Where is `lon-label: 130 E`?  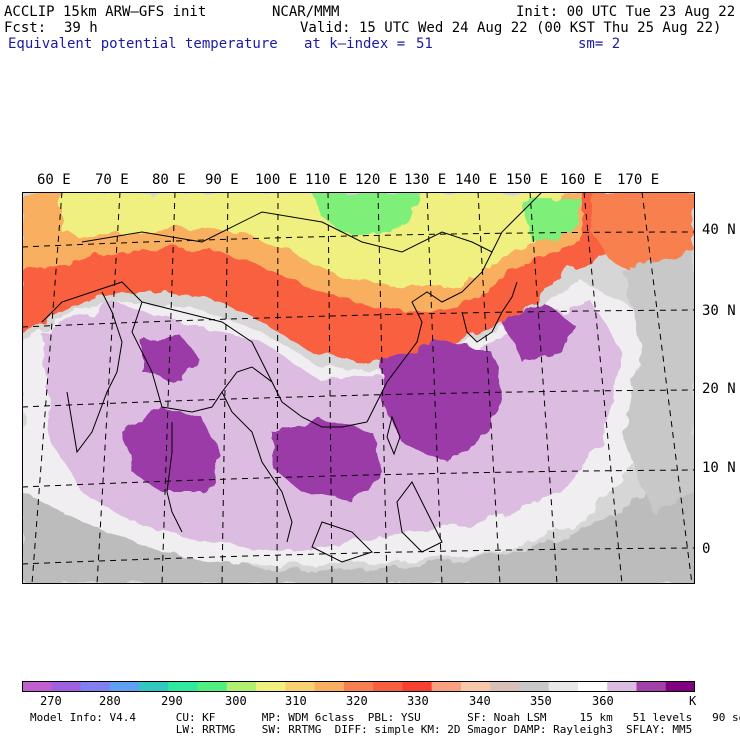 lon-label: 130 E is located at coordinates (425, 180).